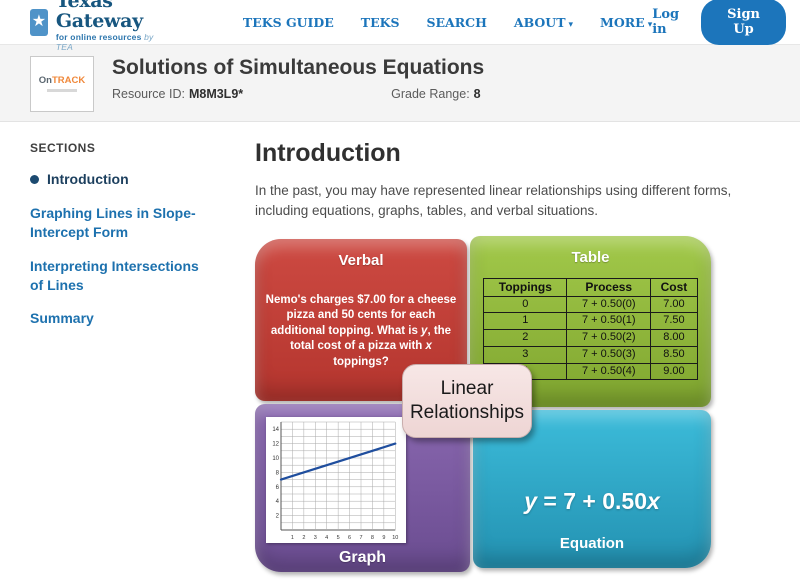 The height and width of the screenshot is (588, 800). Describe the element at coordinates (63, 148) in the screenshot. I see `sections-heading: SECTIONS` at that location.